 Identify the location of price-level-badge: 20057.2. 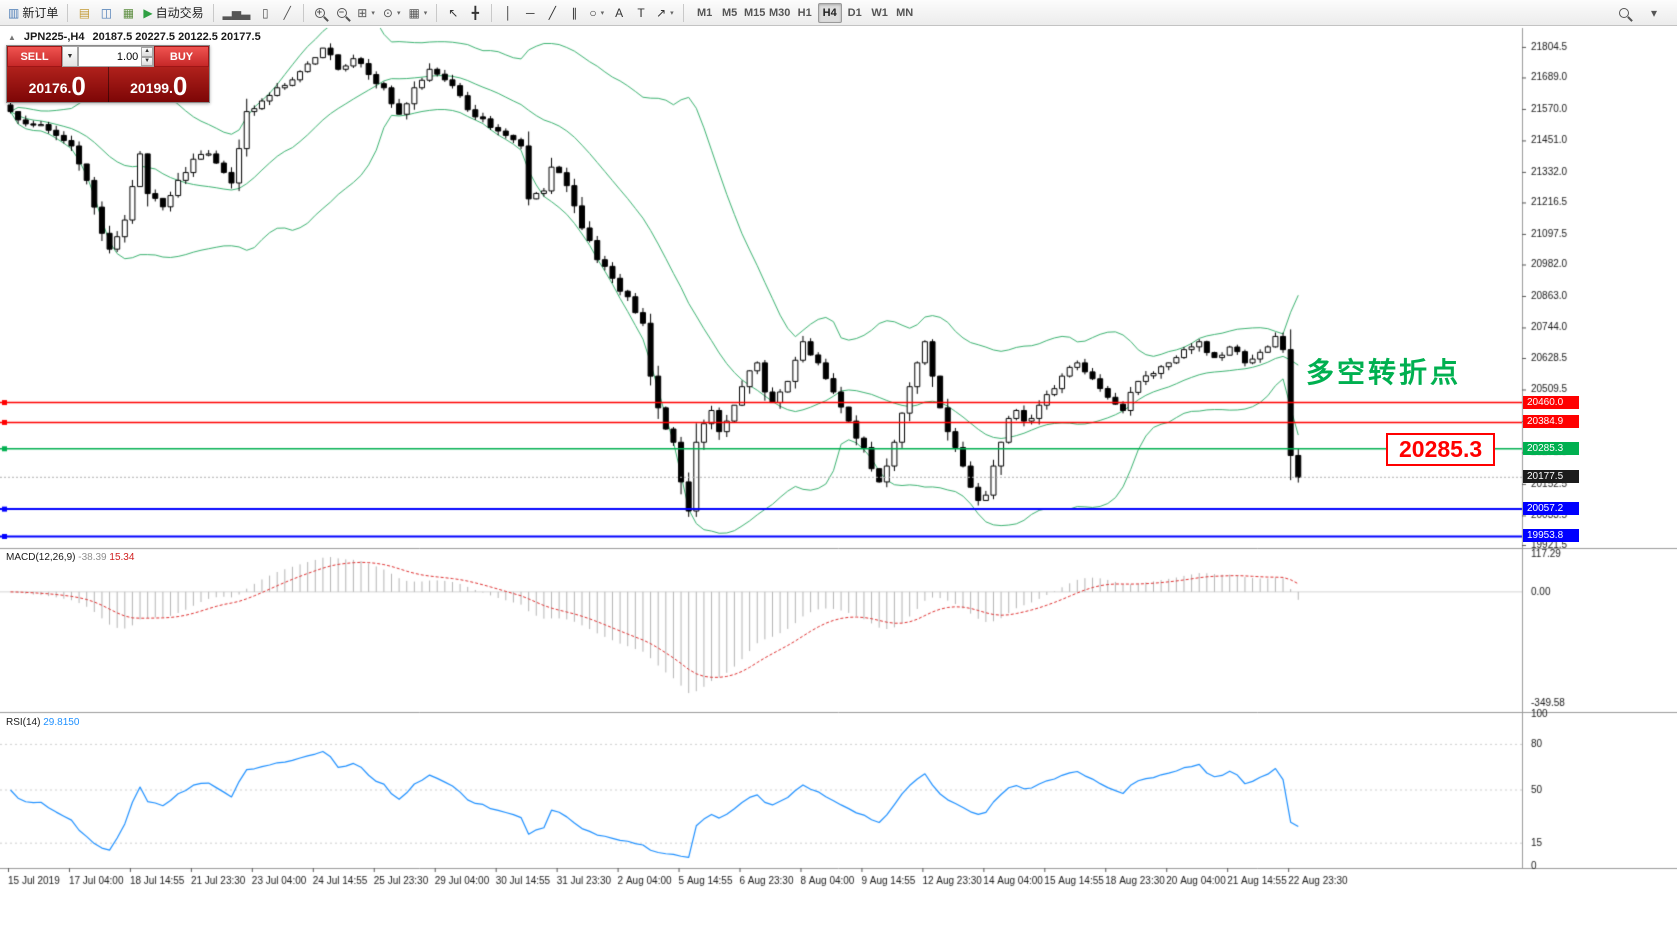
(1551, 509).